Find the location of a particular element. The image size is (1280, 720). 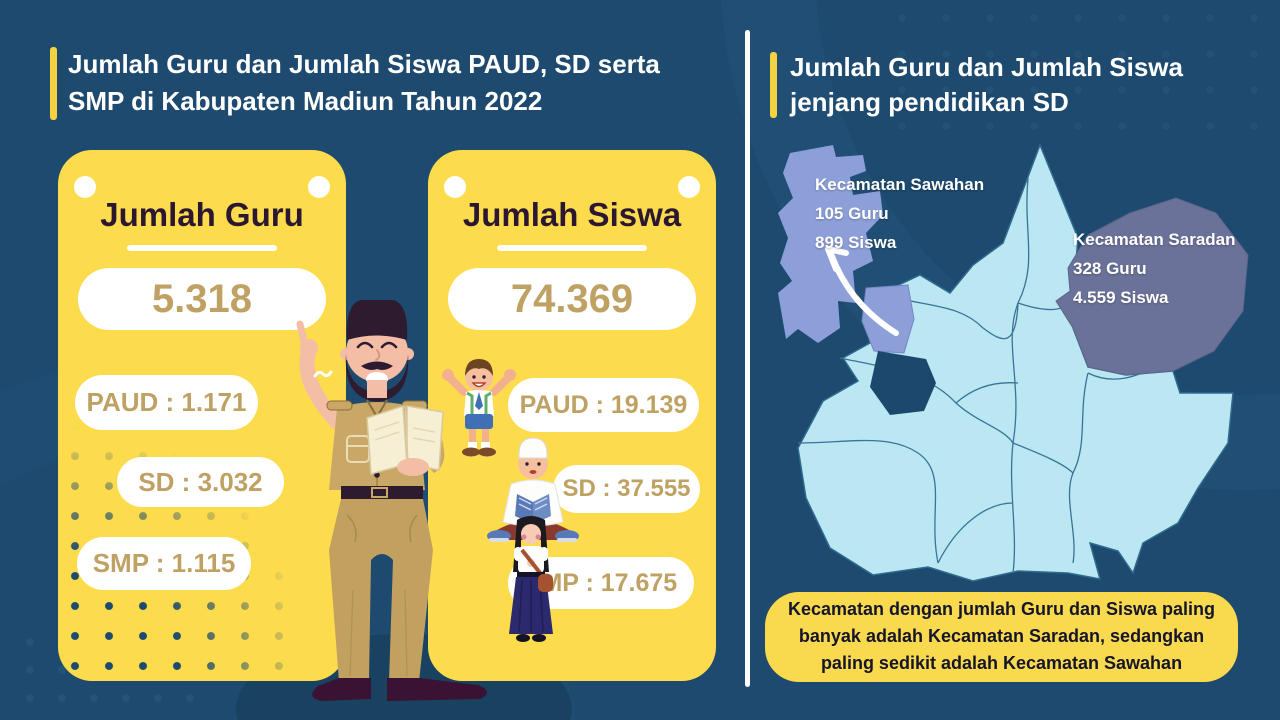

guru-total-badge: 5.318 is located at coordinates (202, 299).